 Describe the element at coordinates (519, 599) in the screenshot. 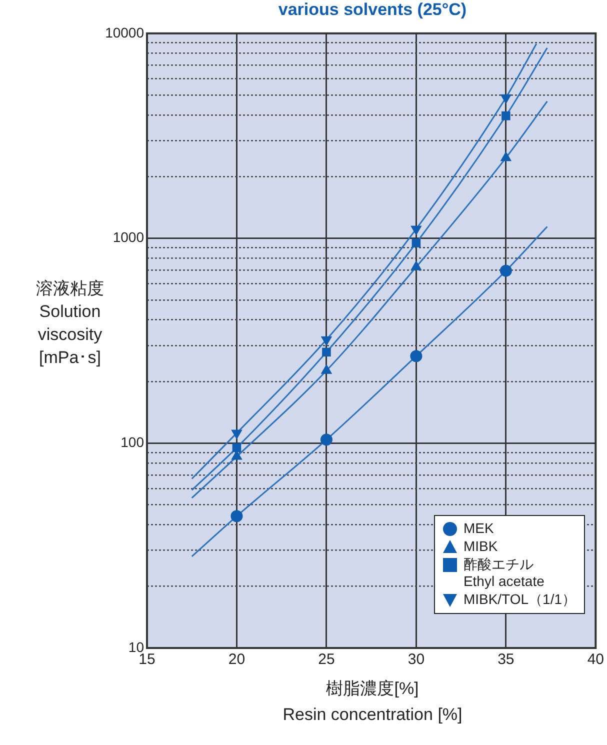

I see `legend-label: MIBK/TOL（1/1）` at that location.